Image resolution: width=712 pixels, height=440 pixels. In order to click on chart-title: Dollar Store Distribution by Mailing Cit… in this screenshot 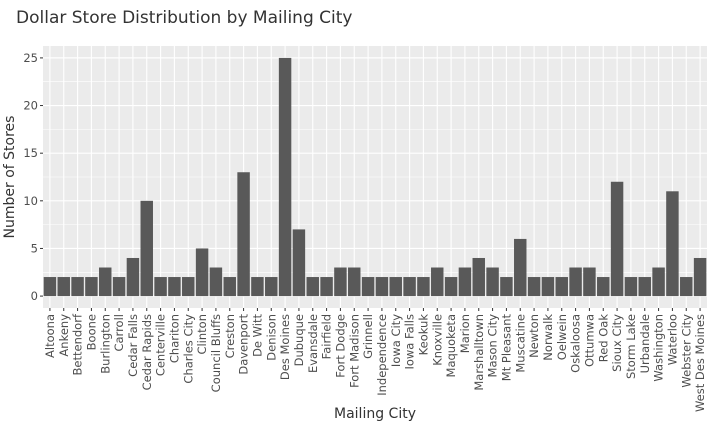, I will do `click(184, 18)`.